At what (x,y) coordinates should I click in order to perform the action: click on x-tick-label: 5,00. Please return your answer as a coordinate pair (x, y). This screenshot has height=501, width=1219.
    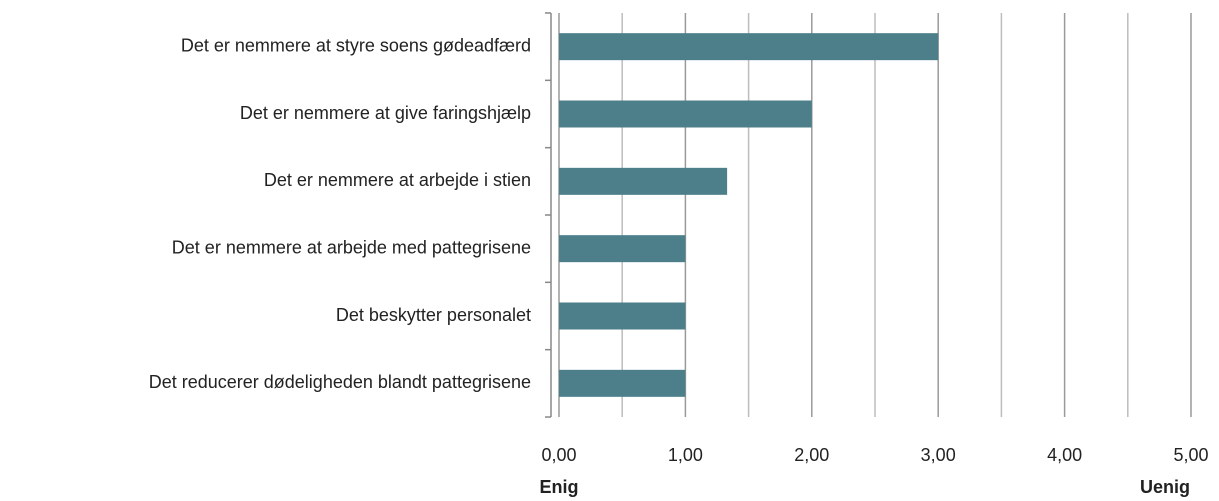
    Looking at the image, I should click on (1190, 455).